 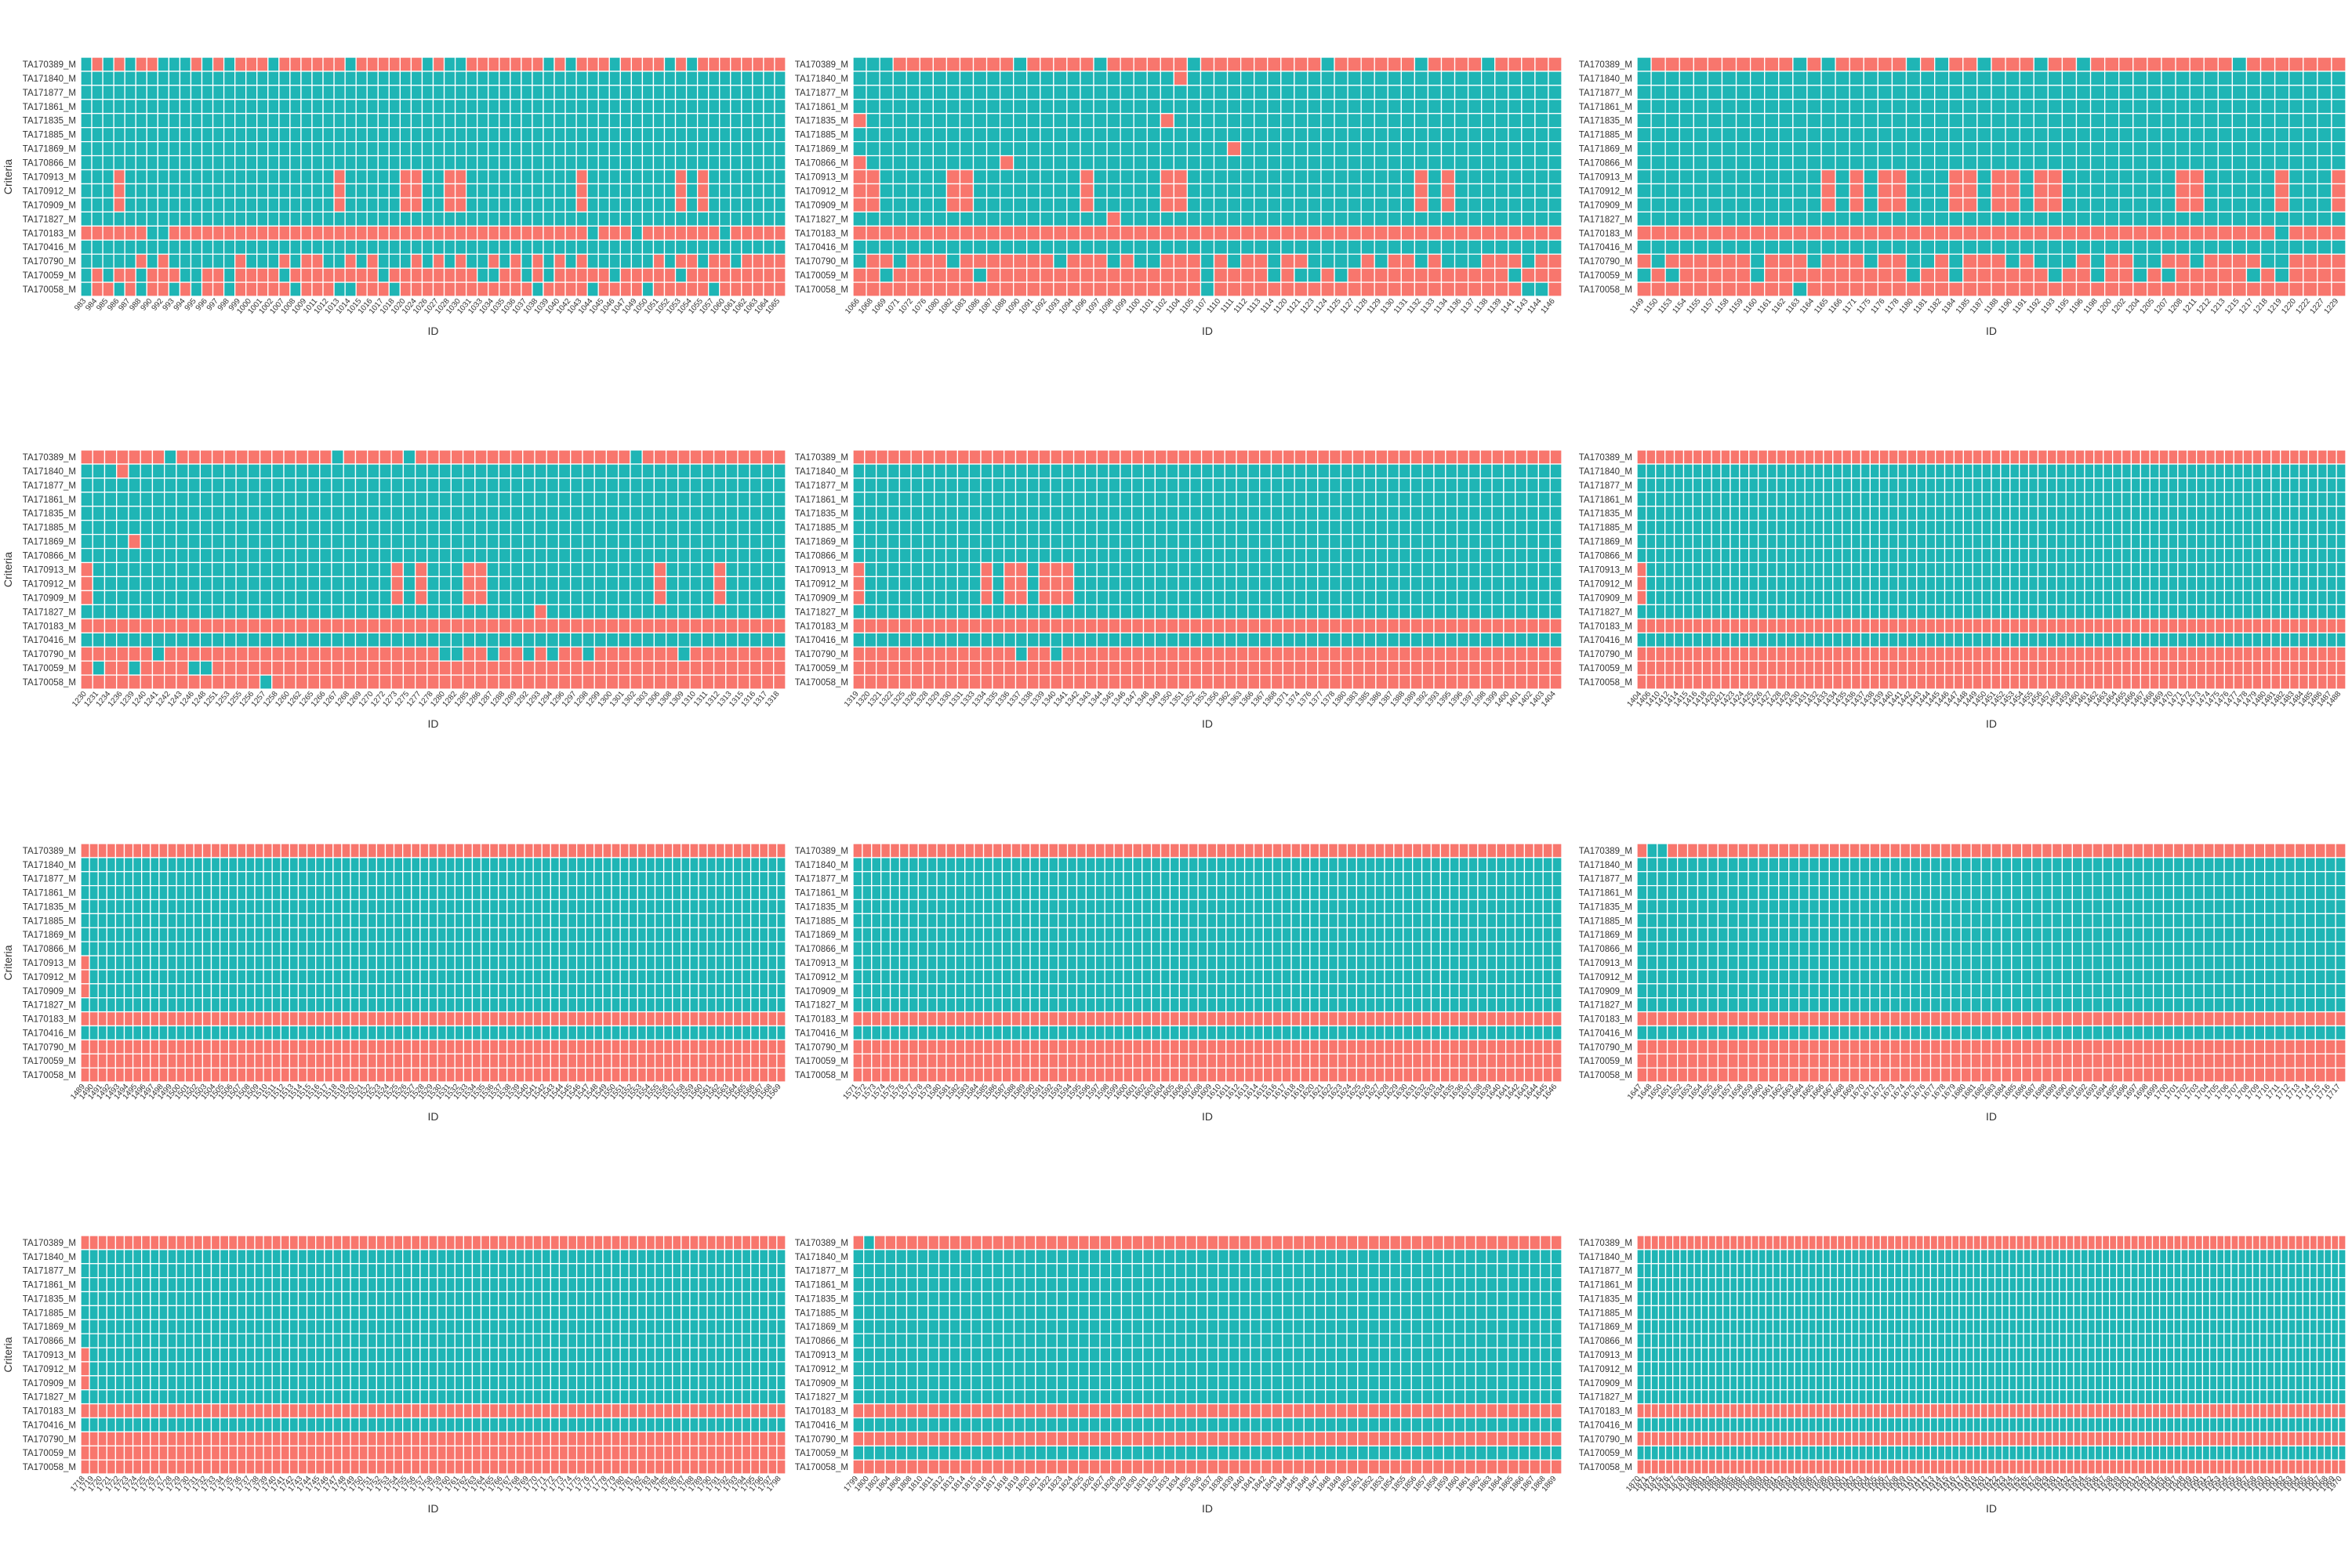 What do you see at coordinates (1605, 262) in the screenshot?
I see `row-label: TA170790_M` at bounding box center [1605, 262].